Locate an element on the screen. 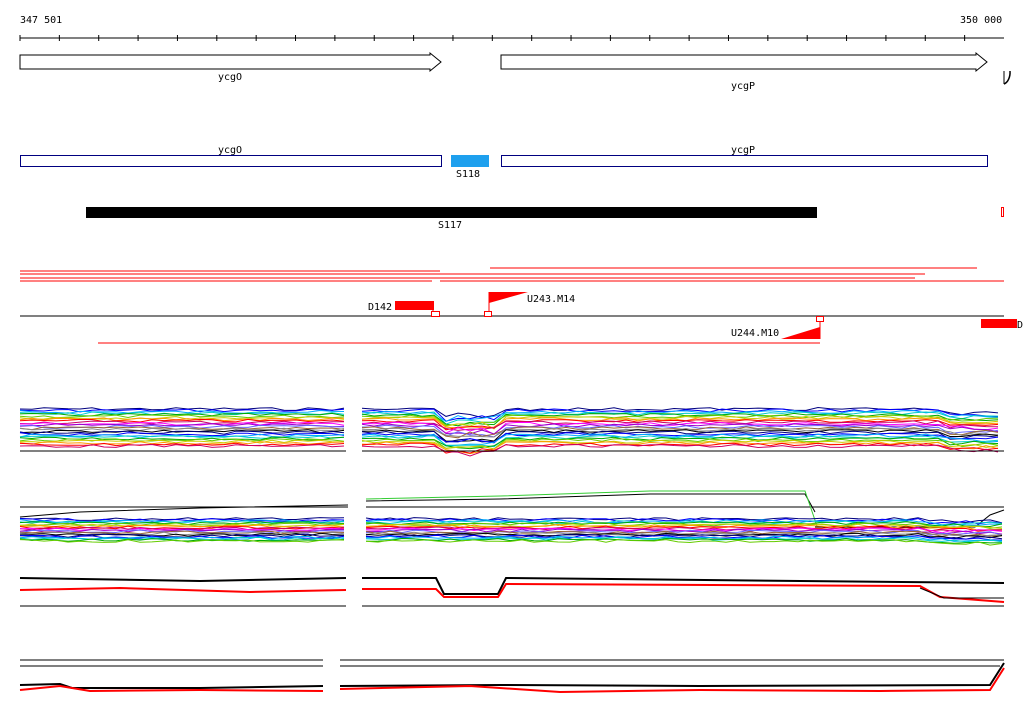 The height and width of the screenshot is (714, 1024). gene-arrow-label-ycgO: ycgO is located at coordinates (230, 77).